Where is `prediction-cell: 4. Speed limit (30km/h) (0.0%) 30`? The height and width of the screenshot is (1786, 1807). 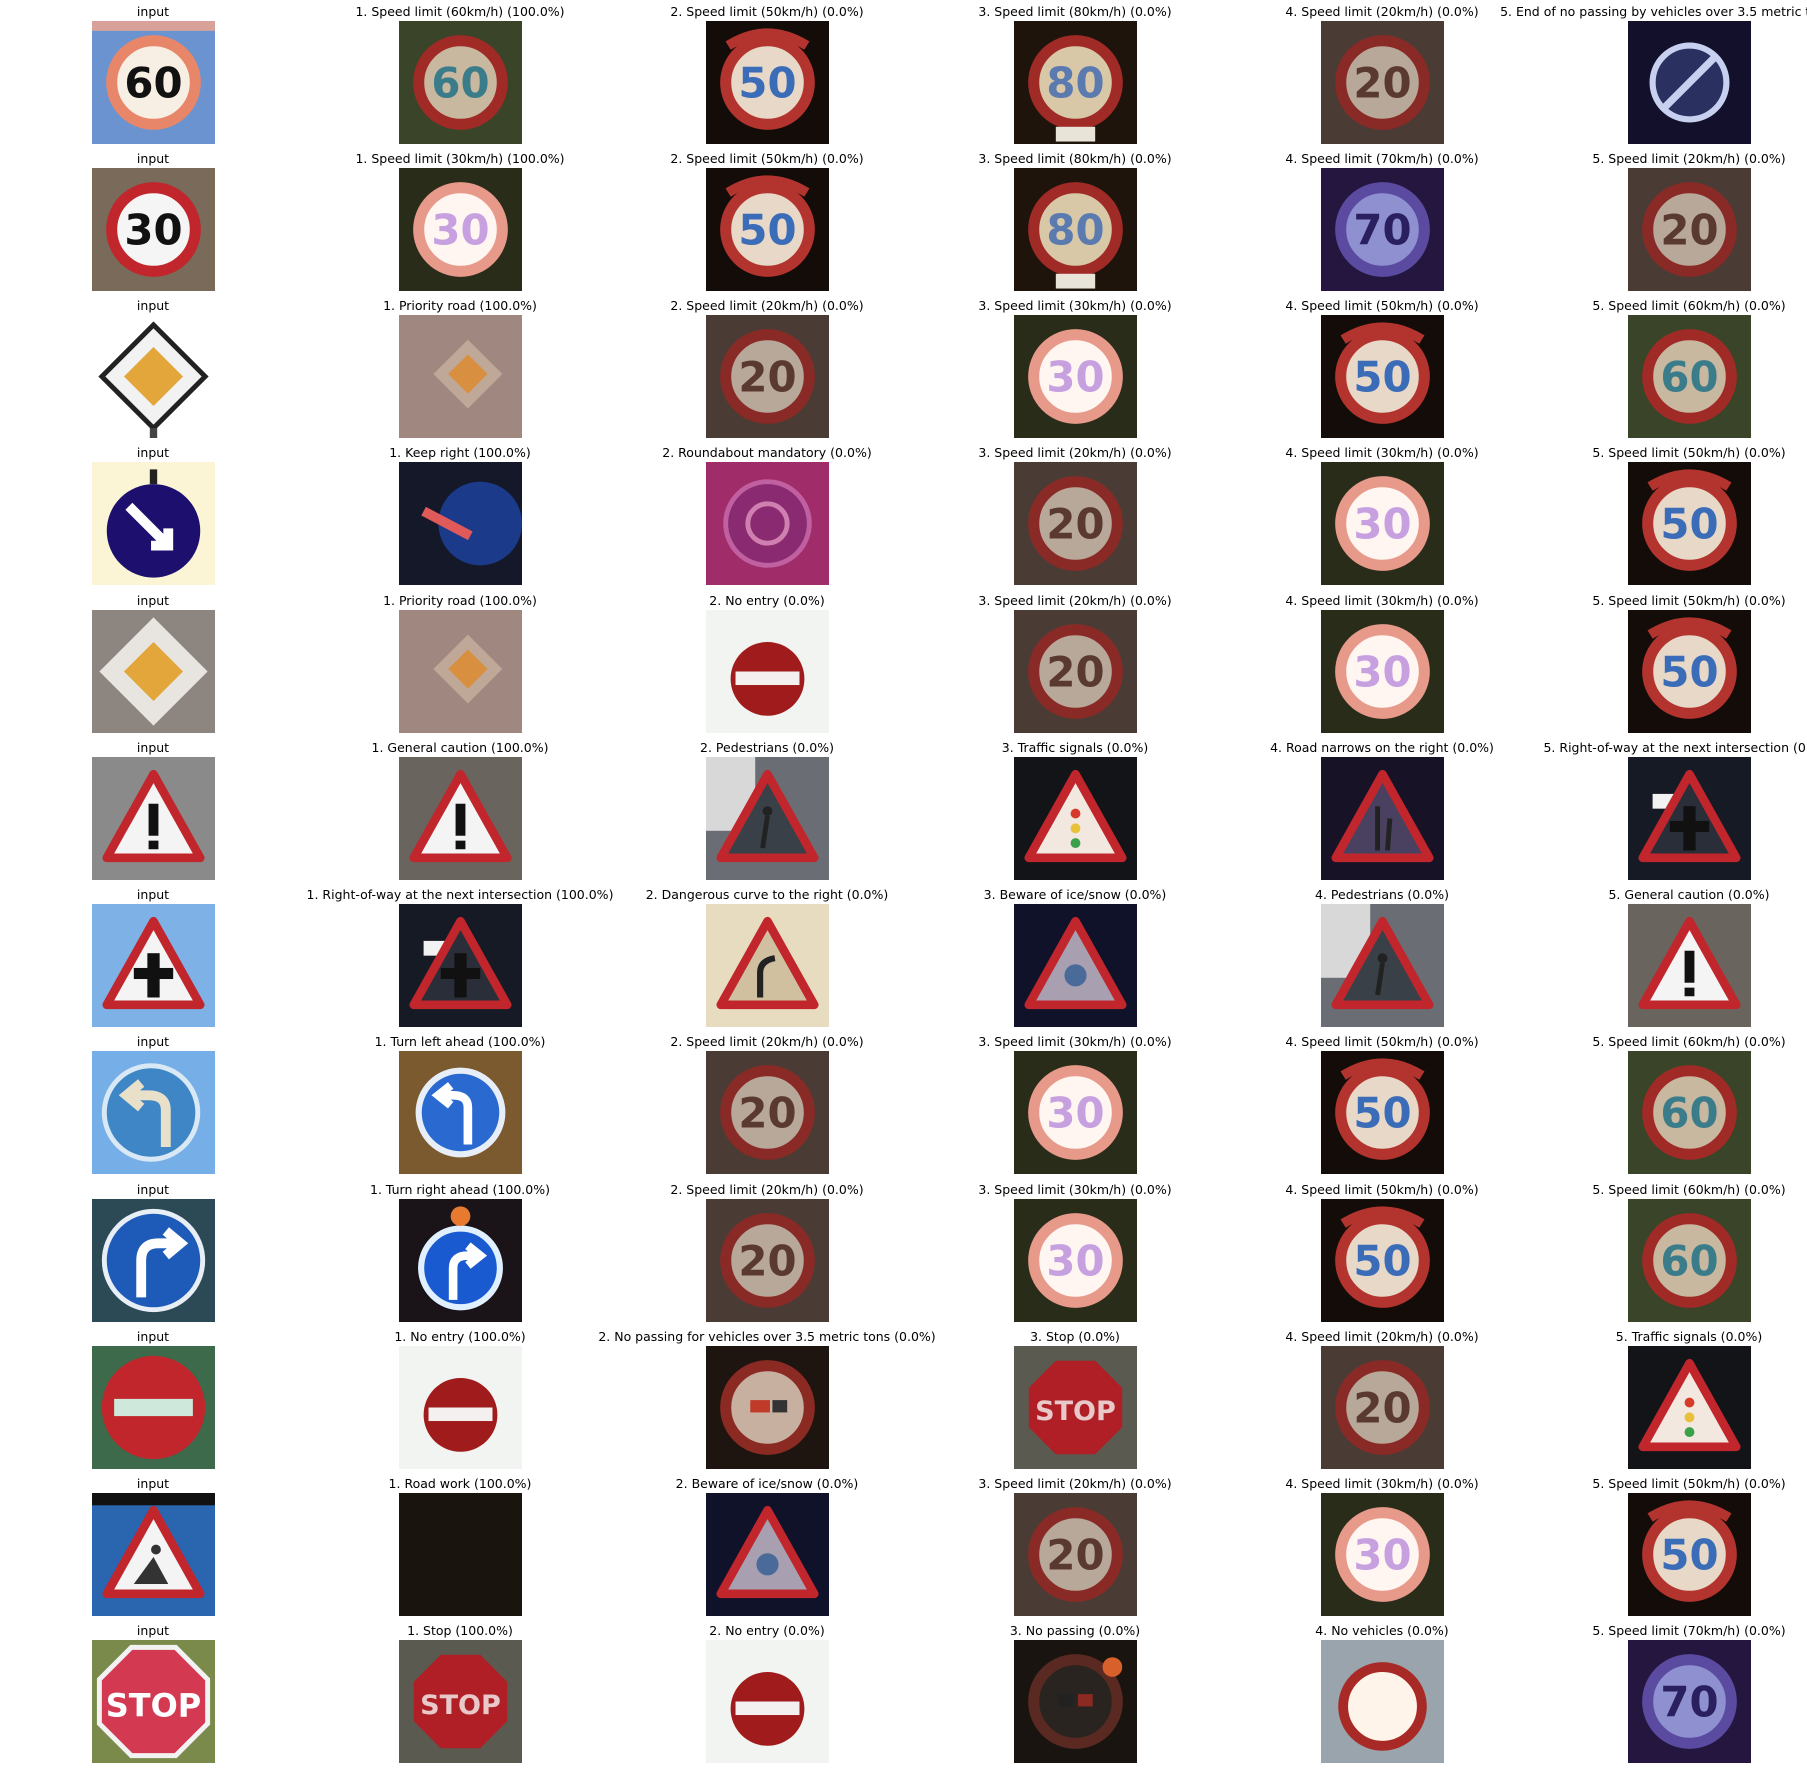
prediction-cell: 4. Speed limit (30km/h) (0.0%) 30 is located at coordinates (1382, 514).